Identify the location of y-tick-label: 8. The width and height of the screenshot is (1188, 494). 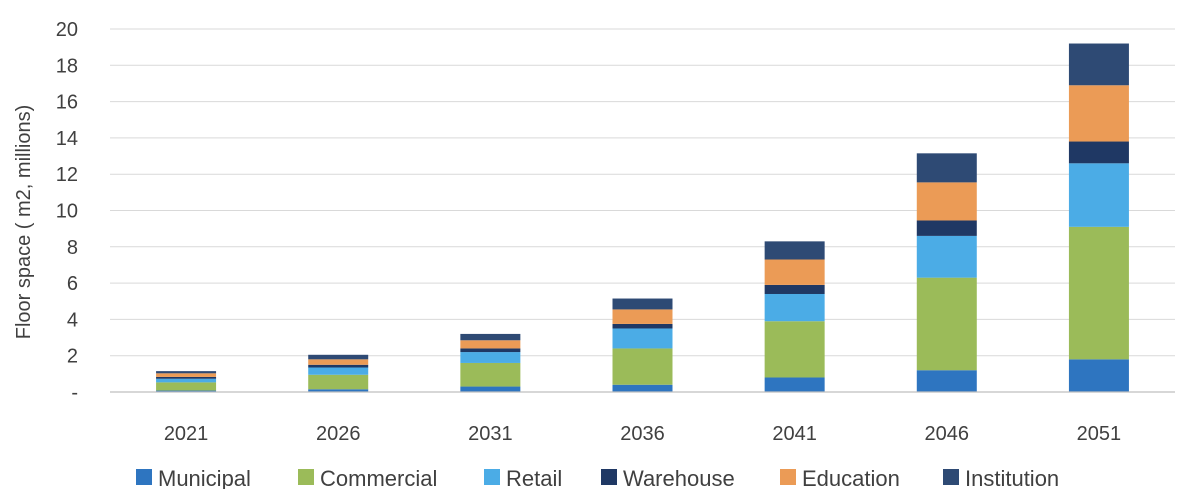
(72, 248).